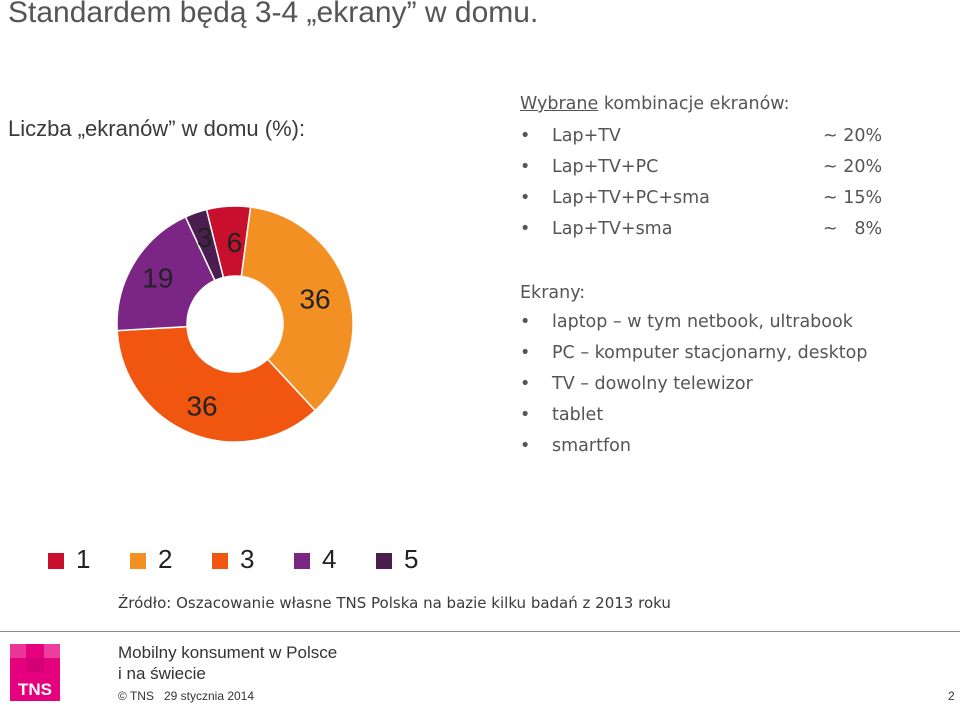  What do you see at coordinates (652, 384) in the screenshot?
I see `screen-item-label: TV – dowolny telewizor` at bounding box center [652, 384].